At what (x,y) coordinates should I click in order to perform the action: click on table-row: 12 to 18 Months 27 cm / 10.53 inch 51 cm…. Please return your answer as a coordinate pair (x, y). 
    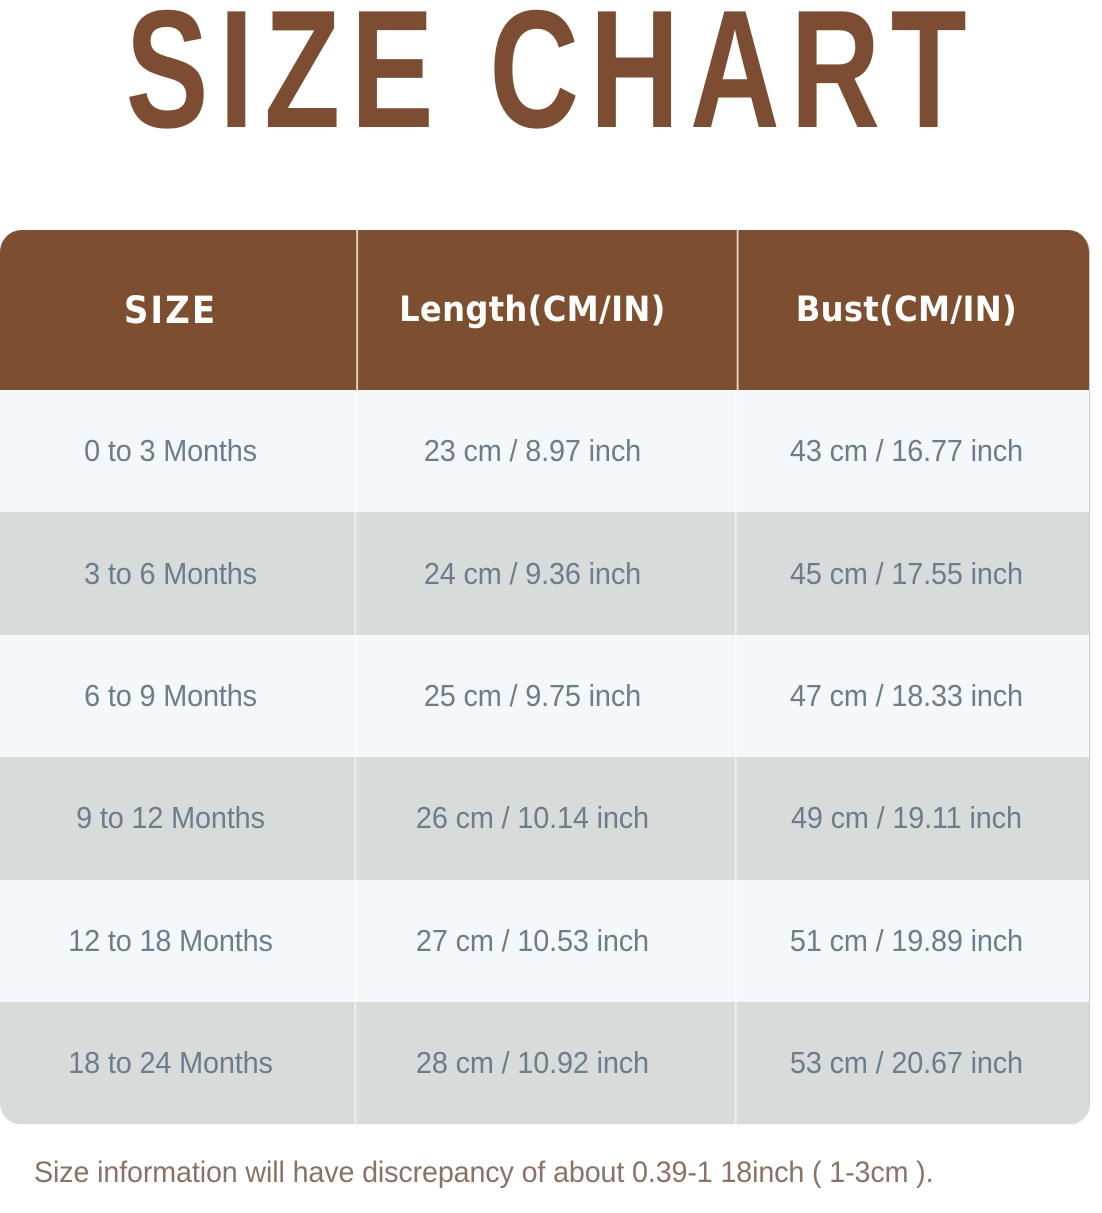
    Looking at the image, I should click on (544, 940).